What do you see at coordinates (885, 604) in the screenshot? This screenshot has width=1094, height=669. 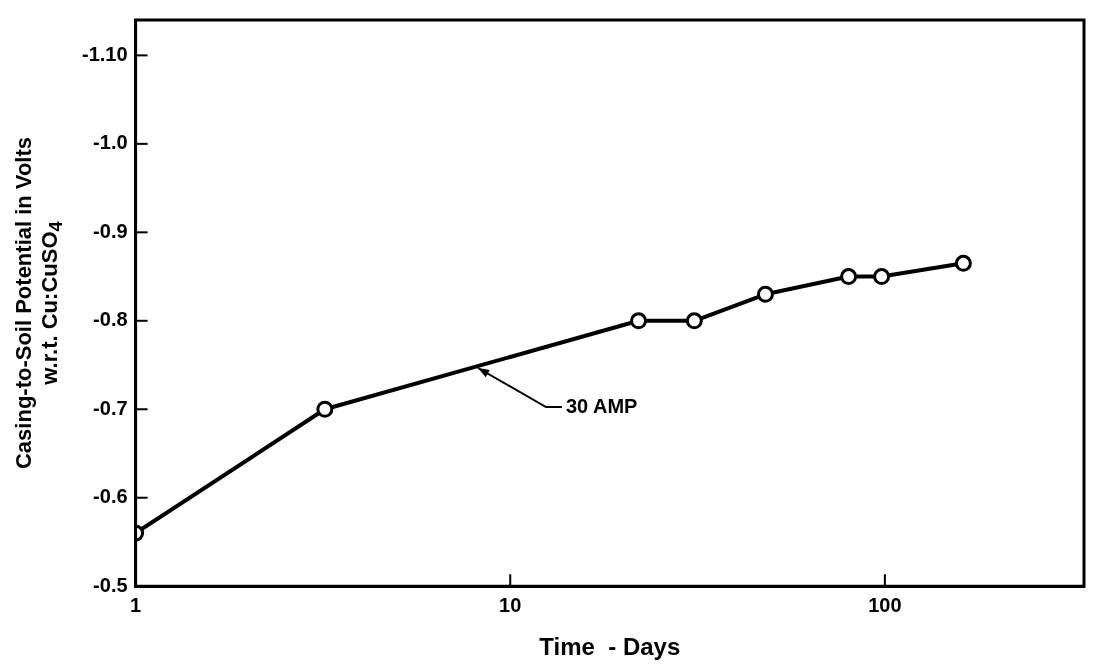 I see `x-tick-label: 100` at bounding box center [885, 604].